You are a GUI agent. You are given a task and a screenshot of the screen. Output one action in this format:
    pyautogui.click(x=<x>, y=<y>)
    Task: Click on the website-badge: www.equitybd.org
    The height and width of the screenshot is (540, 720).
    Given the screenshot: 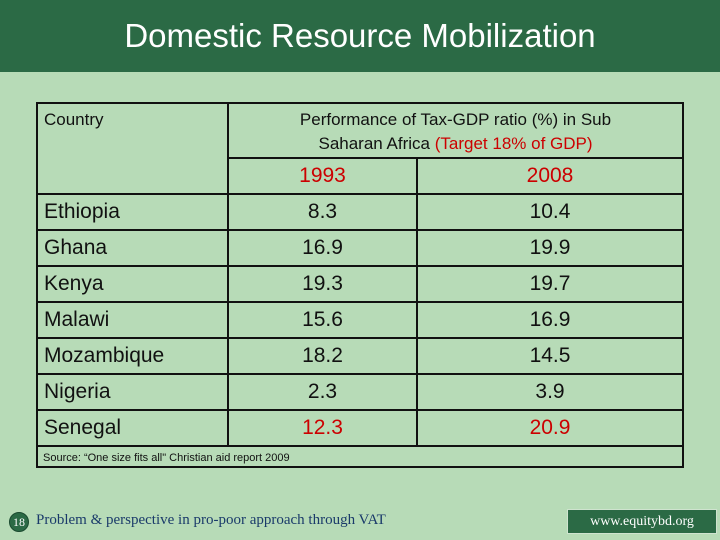 What is the action you would take?
    pyautogui.click(x=642, y=521)
    